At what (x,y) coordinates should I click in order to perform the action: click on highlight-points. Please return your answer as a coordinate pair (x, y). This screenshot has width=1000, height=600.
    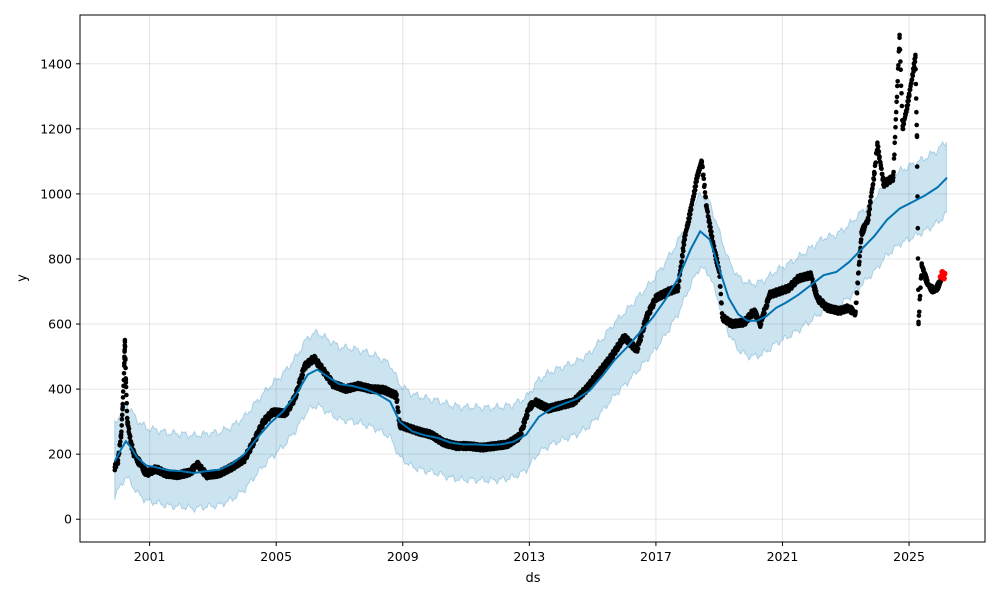
    Looking at the image, I should click on (942, 275).